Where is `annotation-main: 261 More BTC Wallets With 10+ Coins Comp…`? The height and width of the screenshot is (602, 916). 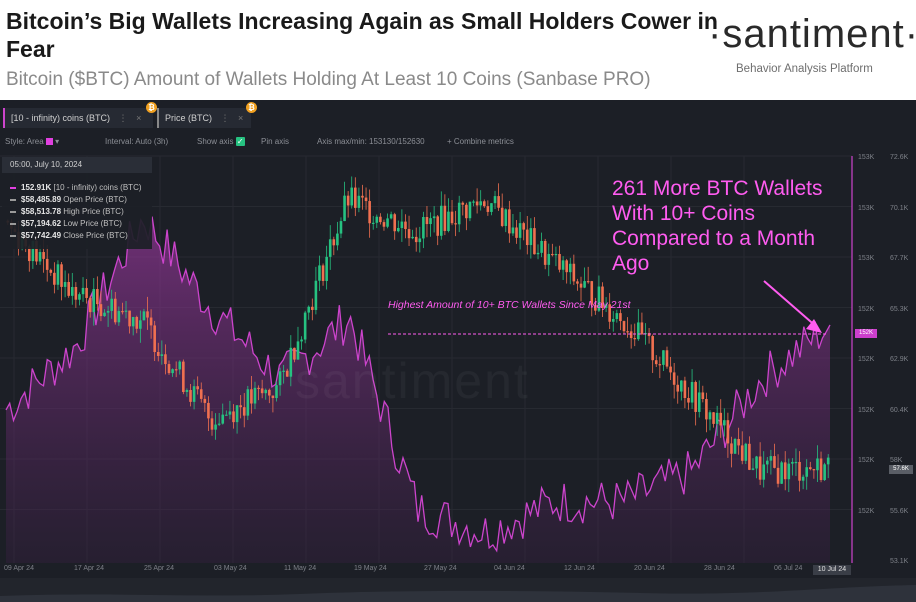 annotation-main: 261 More BTC Wallets With 10+ Coins Comp… is located at coordinates (717, 226).